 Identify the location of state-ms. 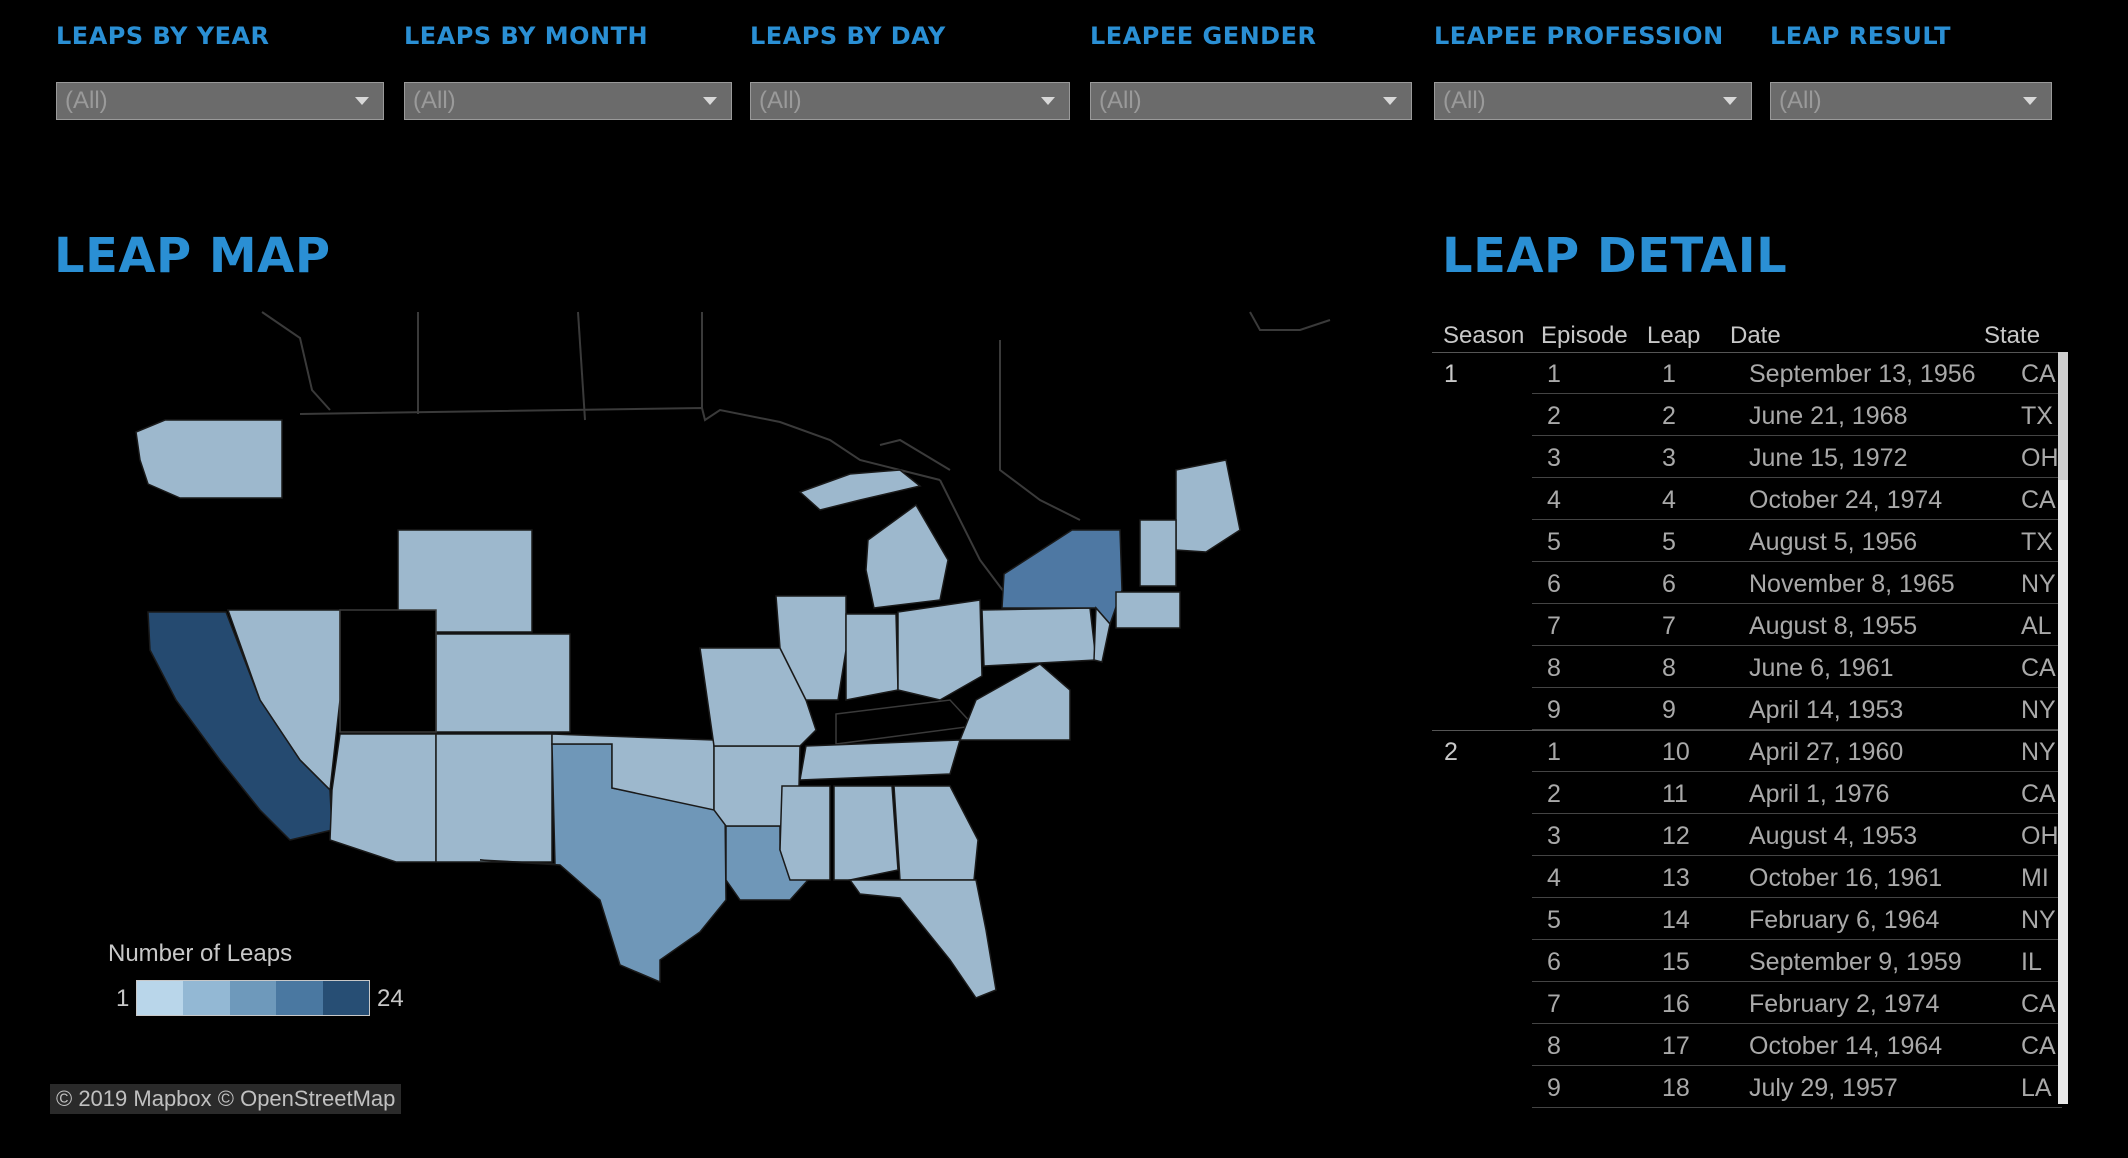
(805, 833).